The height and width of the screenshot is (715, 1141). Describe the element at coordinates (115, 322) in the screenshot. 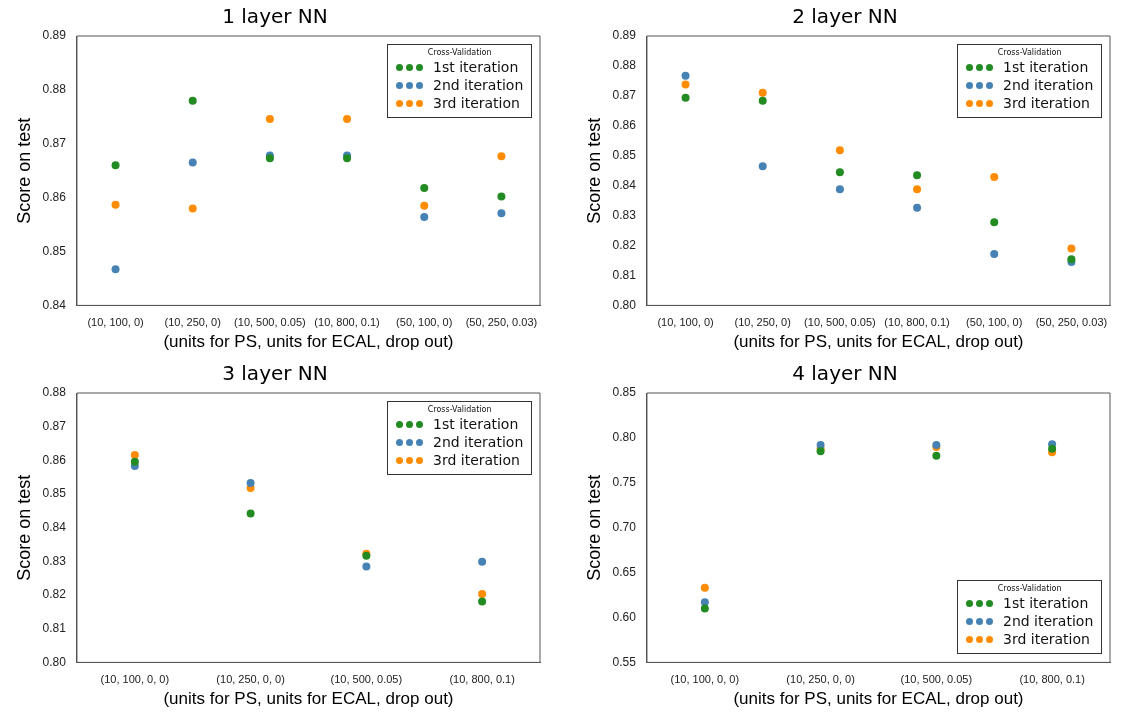

I see `x-tick-label: (10, 100, 0)` at that location.